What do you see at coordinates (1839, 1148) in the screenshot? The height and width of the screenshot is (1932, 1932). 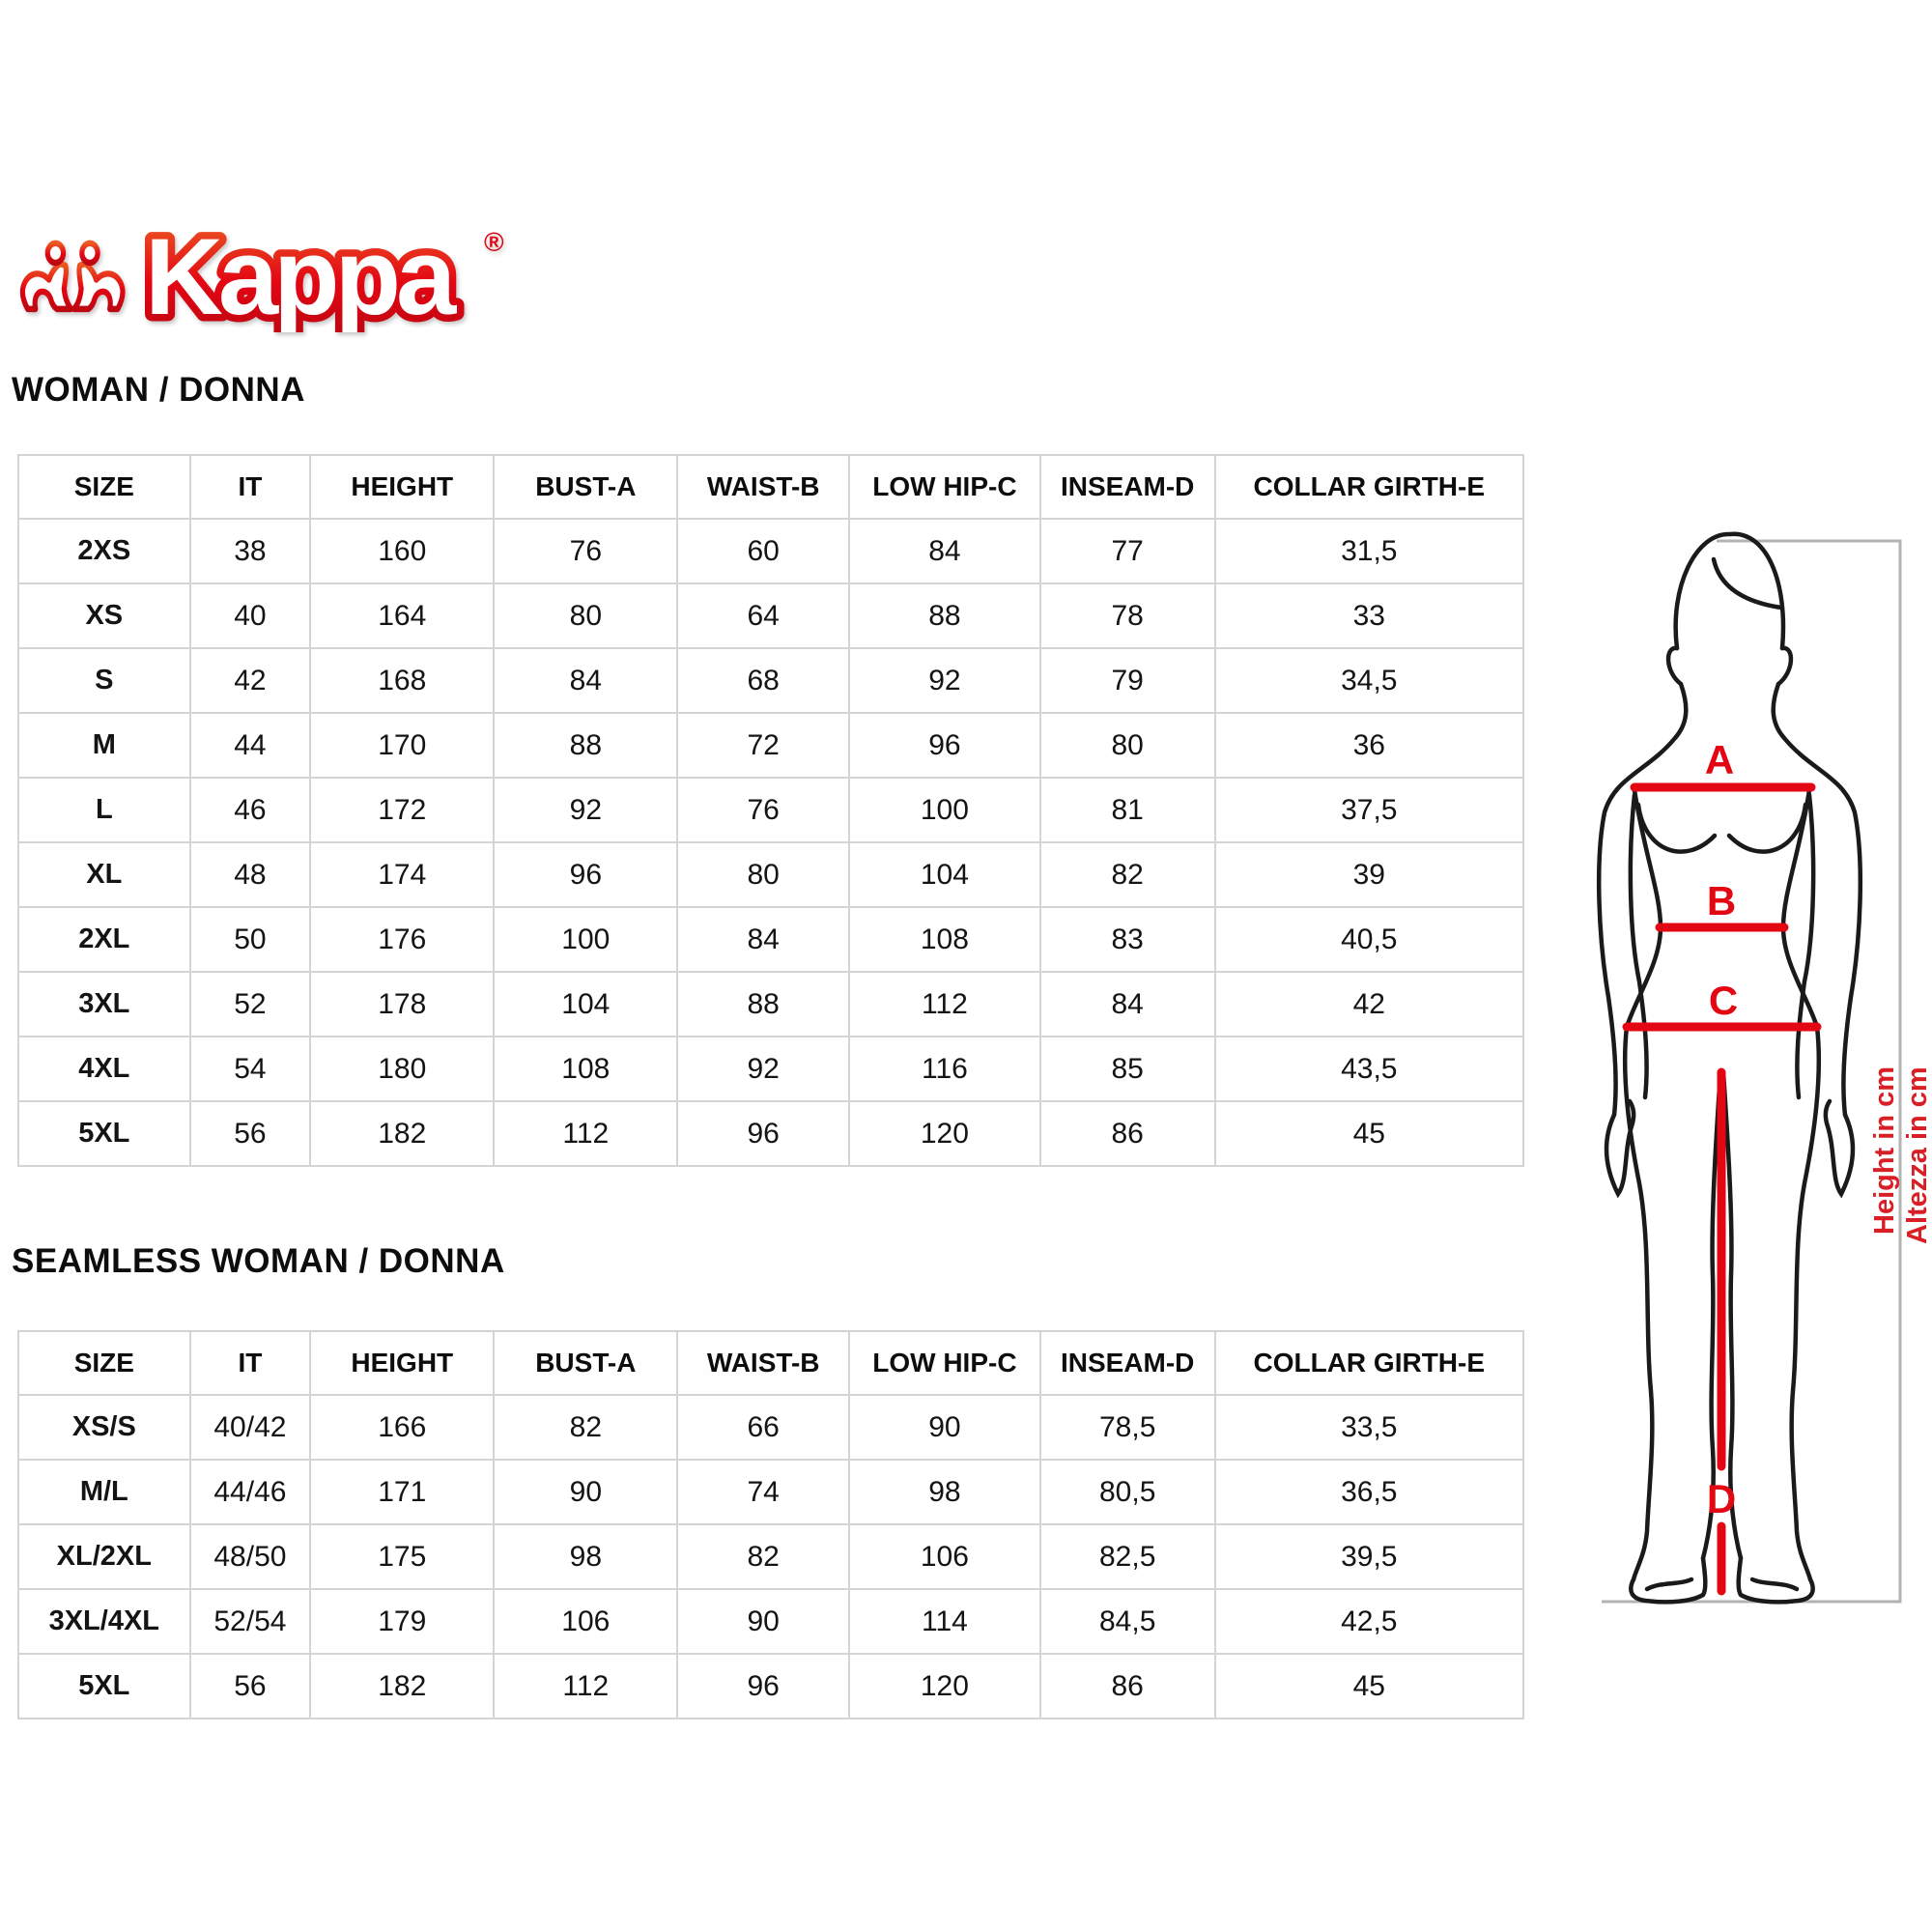 I see `right-hand` at bounding box center [1839, 1148].